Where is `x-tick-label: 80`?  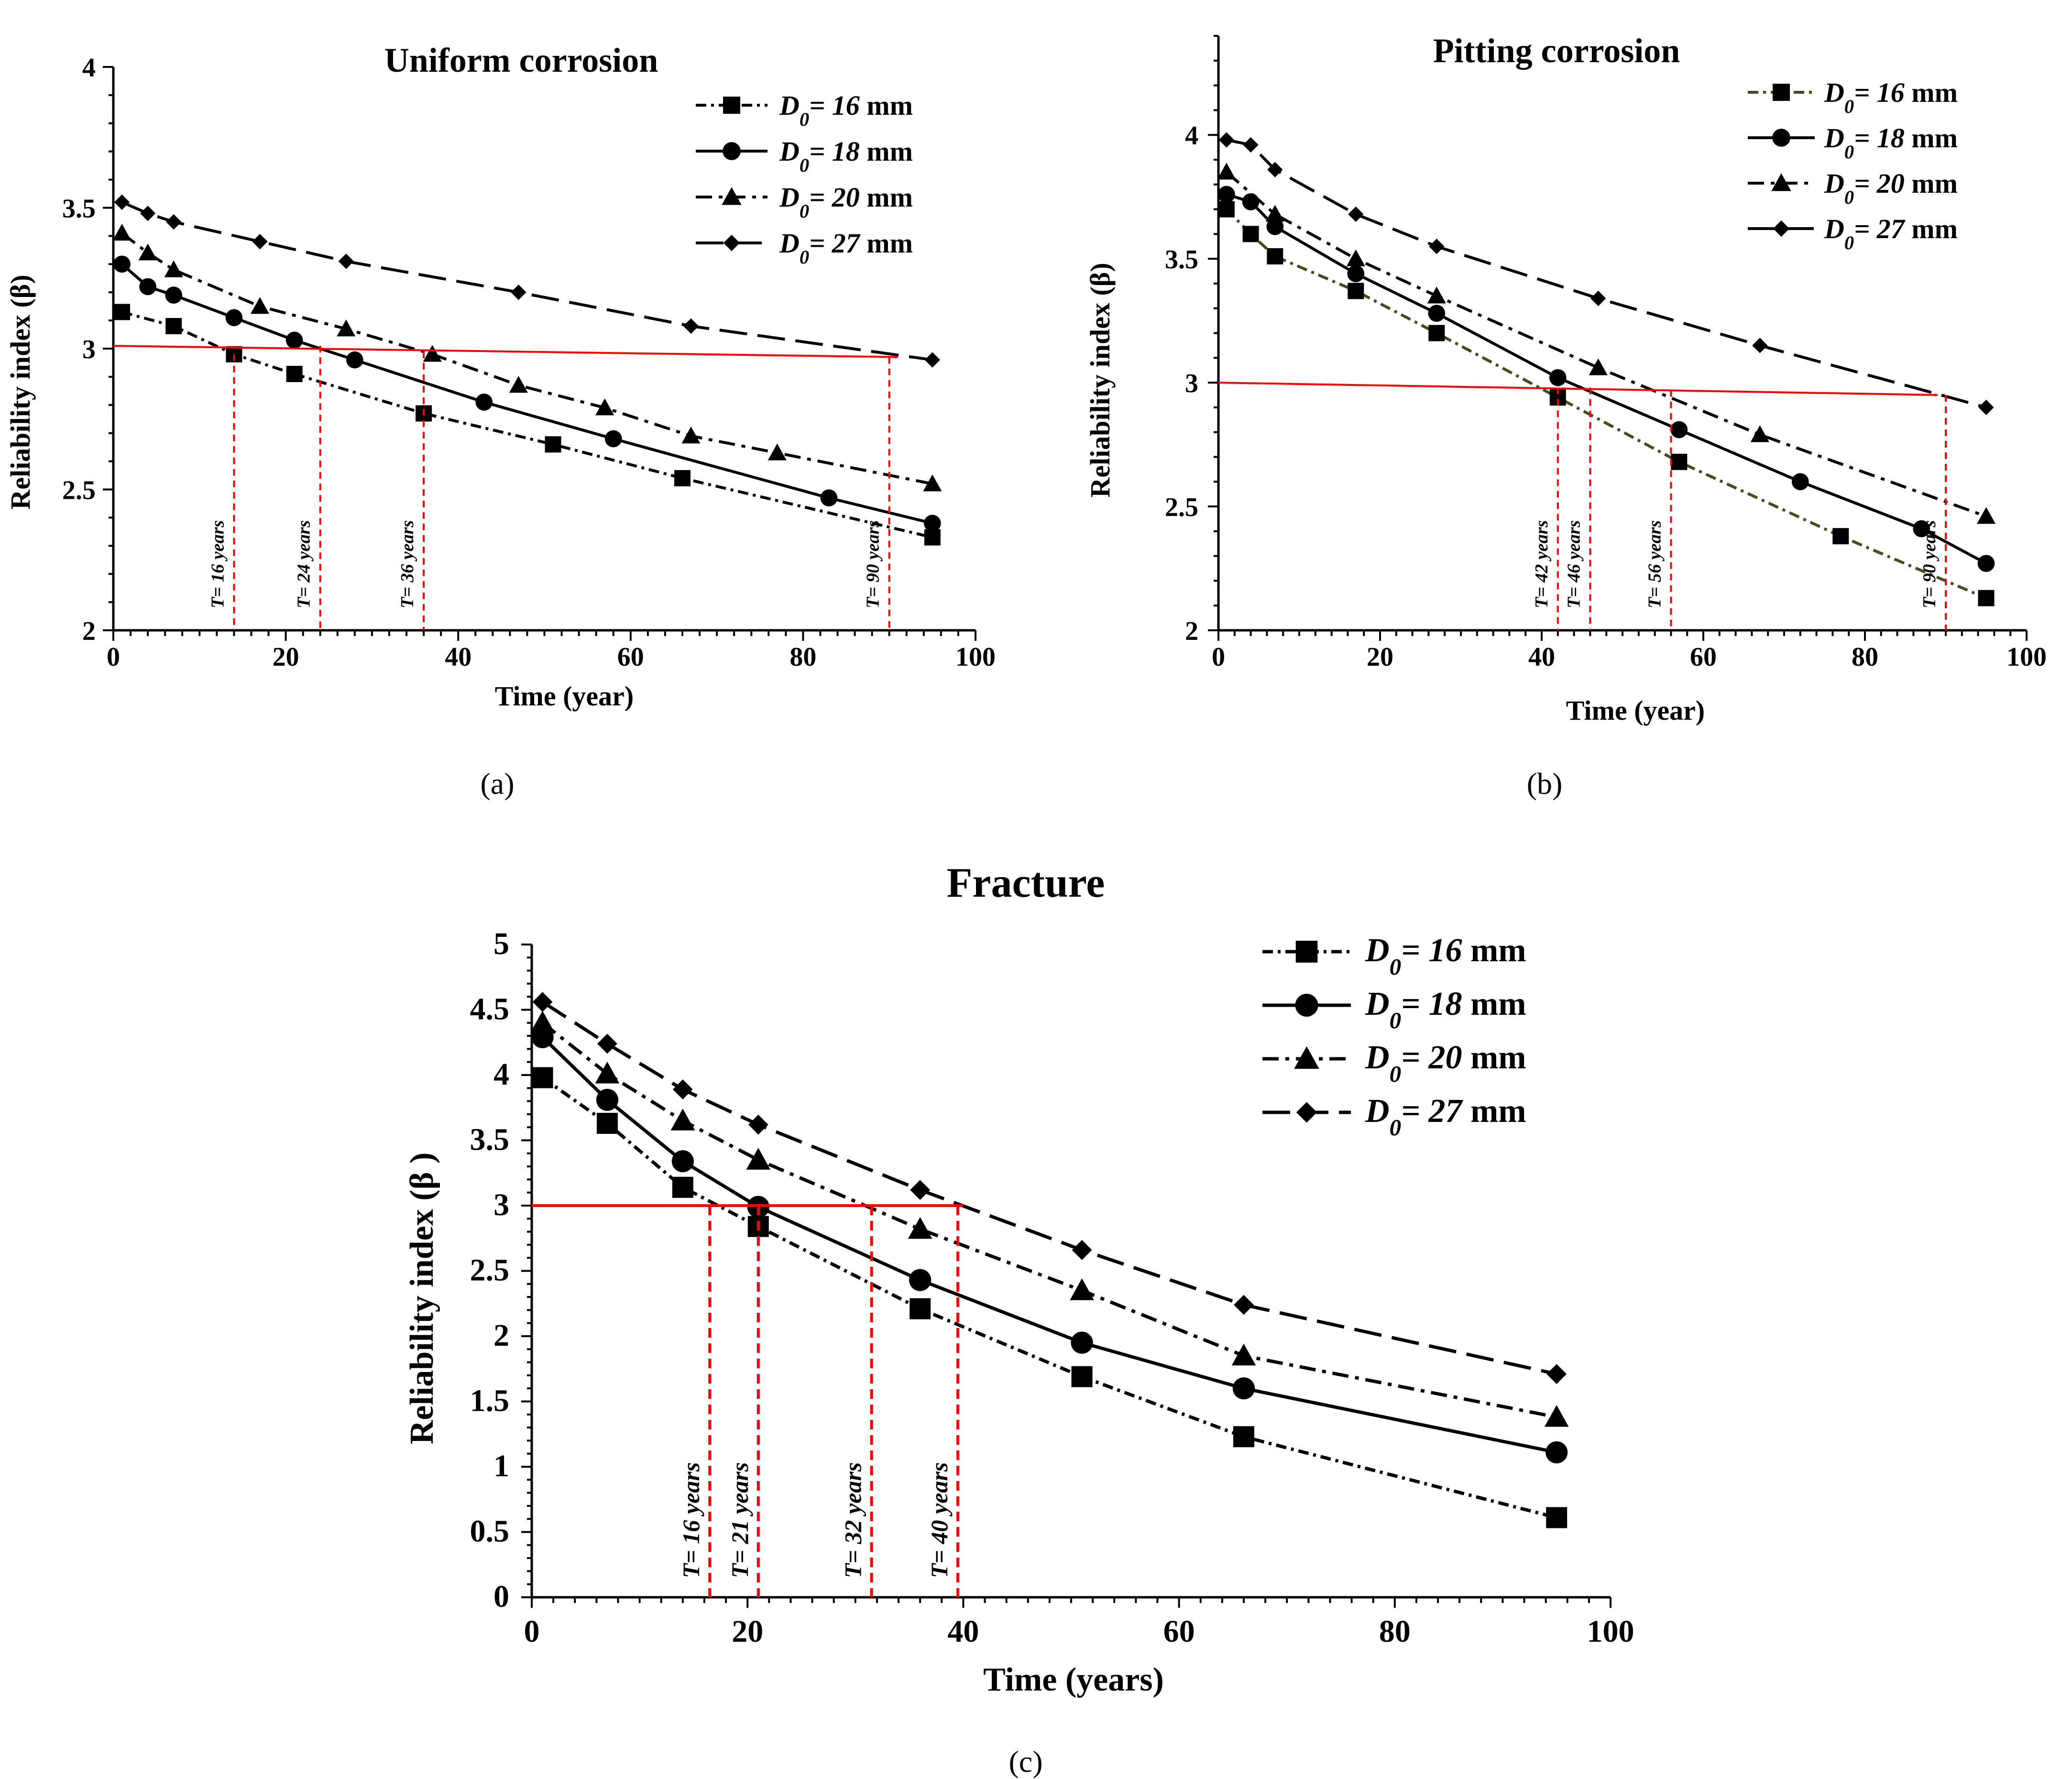
x-tick-label: 80 is located at coordinates (1865, 657).